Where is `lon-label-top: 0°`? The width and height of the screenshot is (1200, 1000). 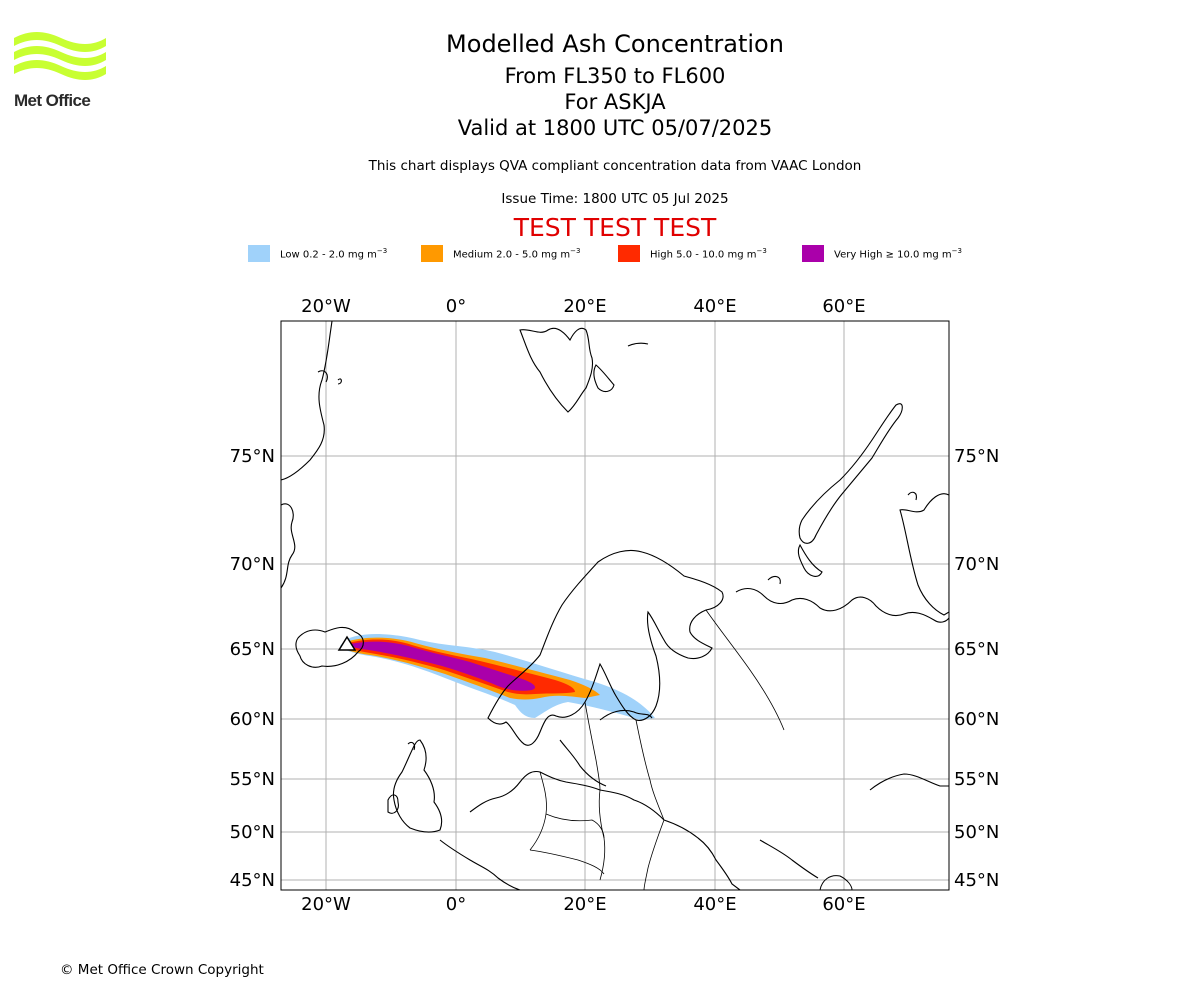 lon-label-top: 0° is located at coordinates (456, 306).